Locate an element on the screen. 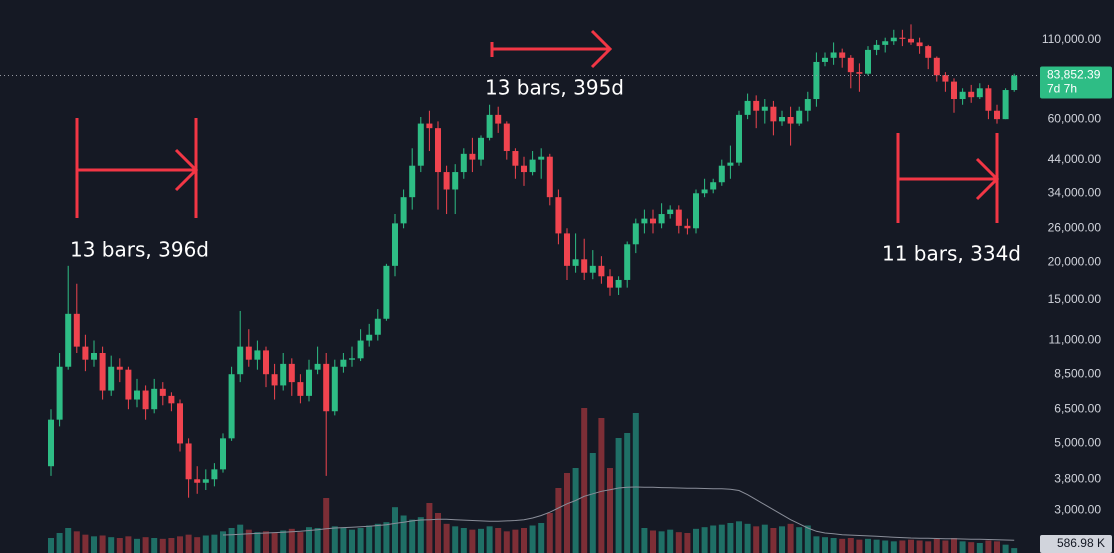  annotation-3: 11 bars, 334d is located at coordinates (951, 199).